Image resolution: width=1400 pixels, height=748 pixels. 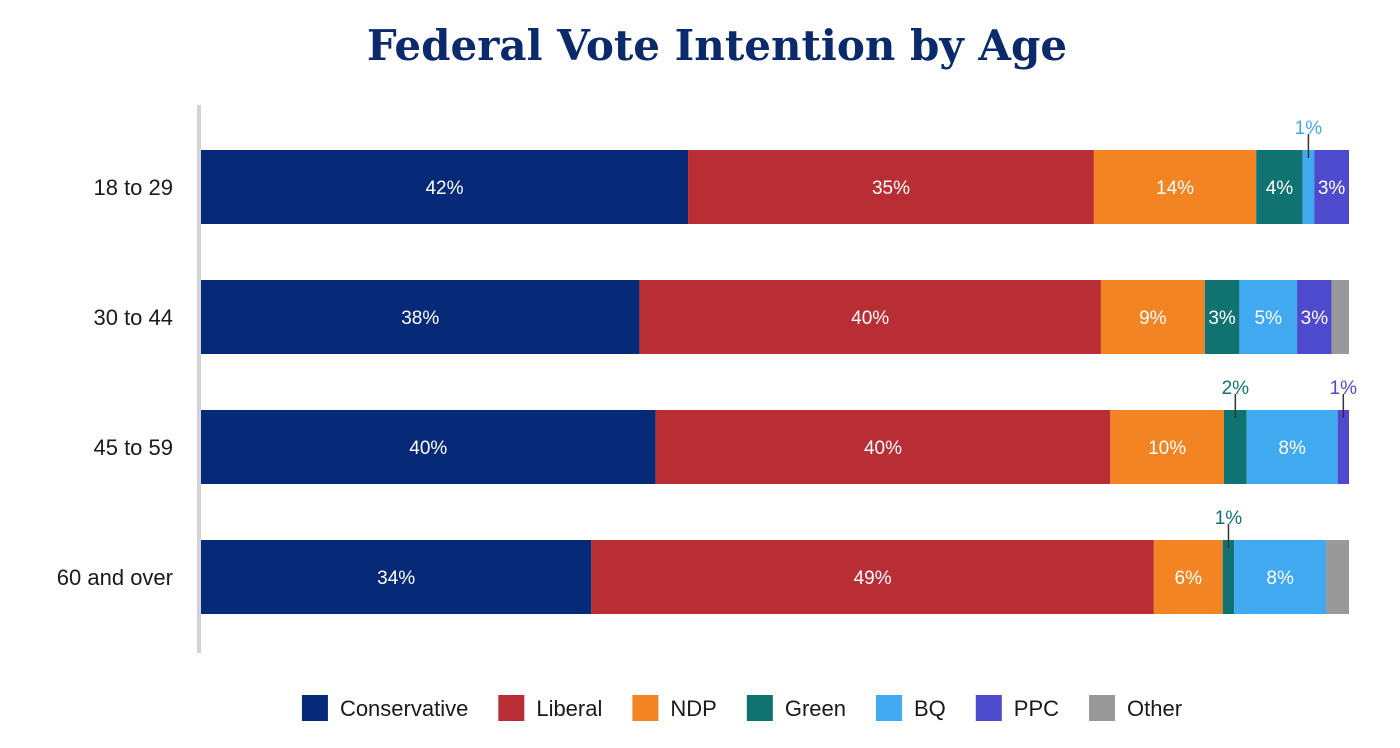 I want to click on legend-label: Green, so click(x=815, y=708).